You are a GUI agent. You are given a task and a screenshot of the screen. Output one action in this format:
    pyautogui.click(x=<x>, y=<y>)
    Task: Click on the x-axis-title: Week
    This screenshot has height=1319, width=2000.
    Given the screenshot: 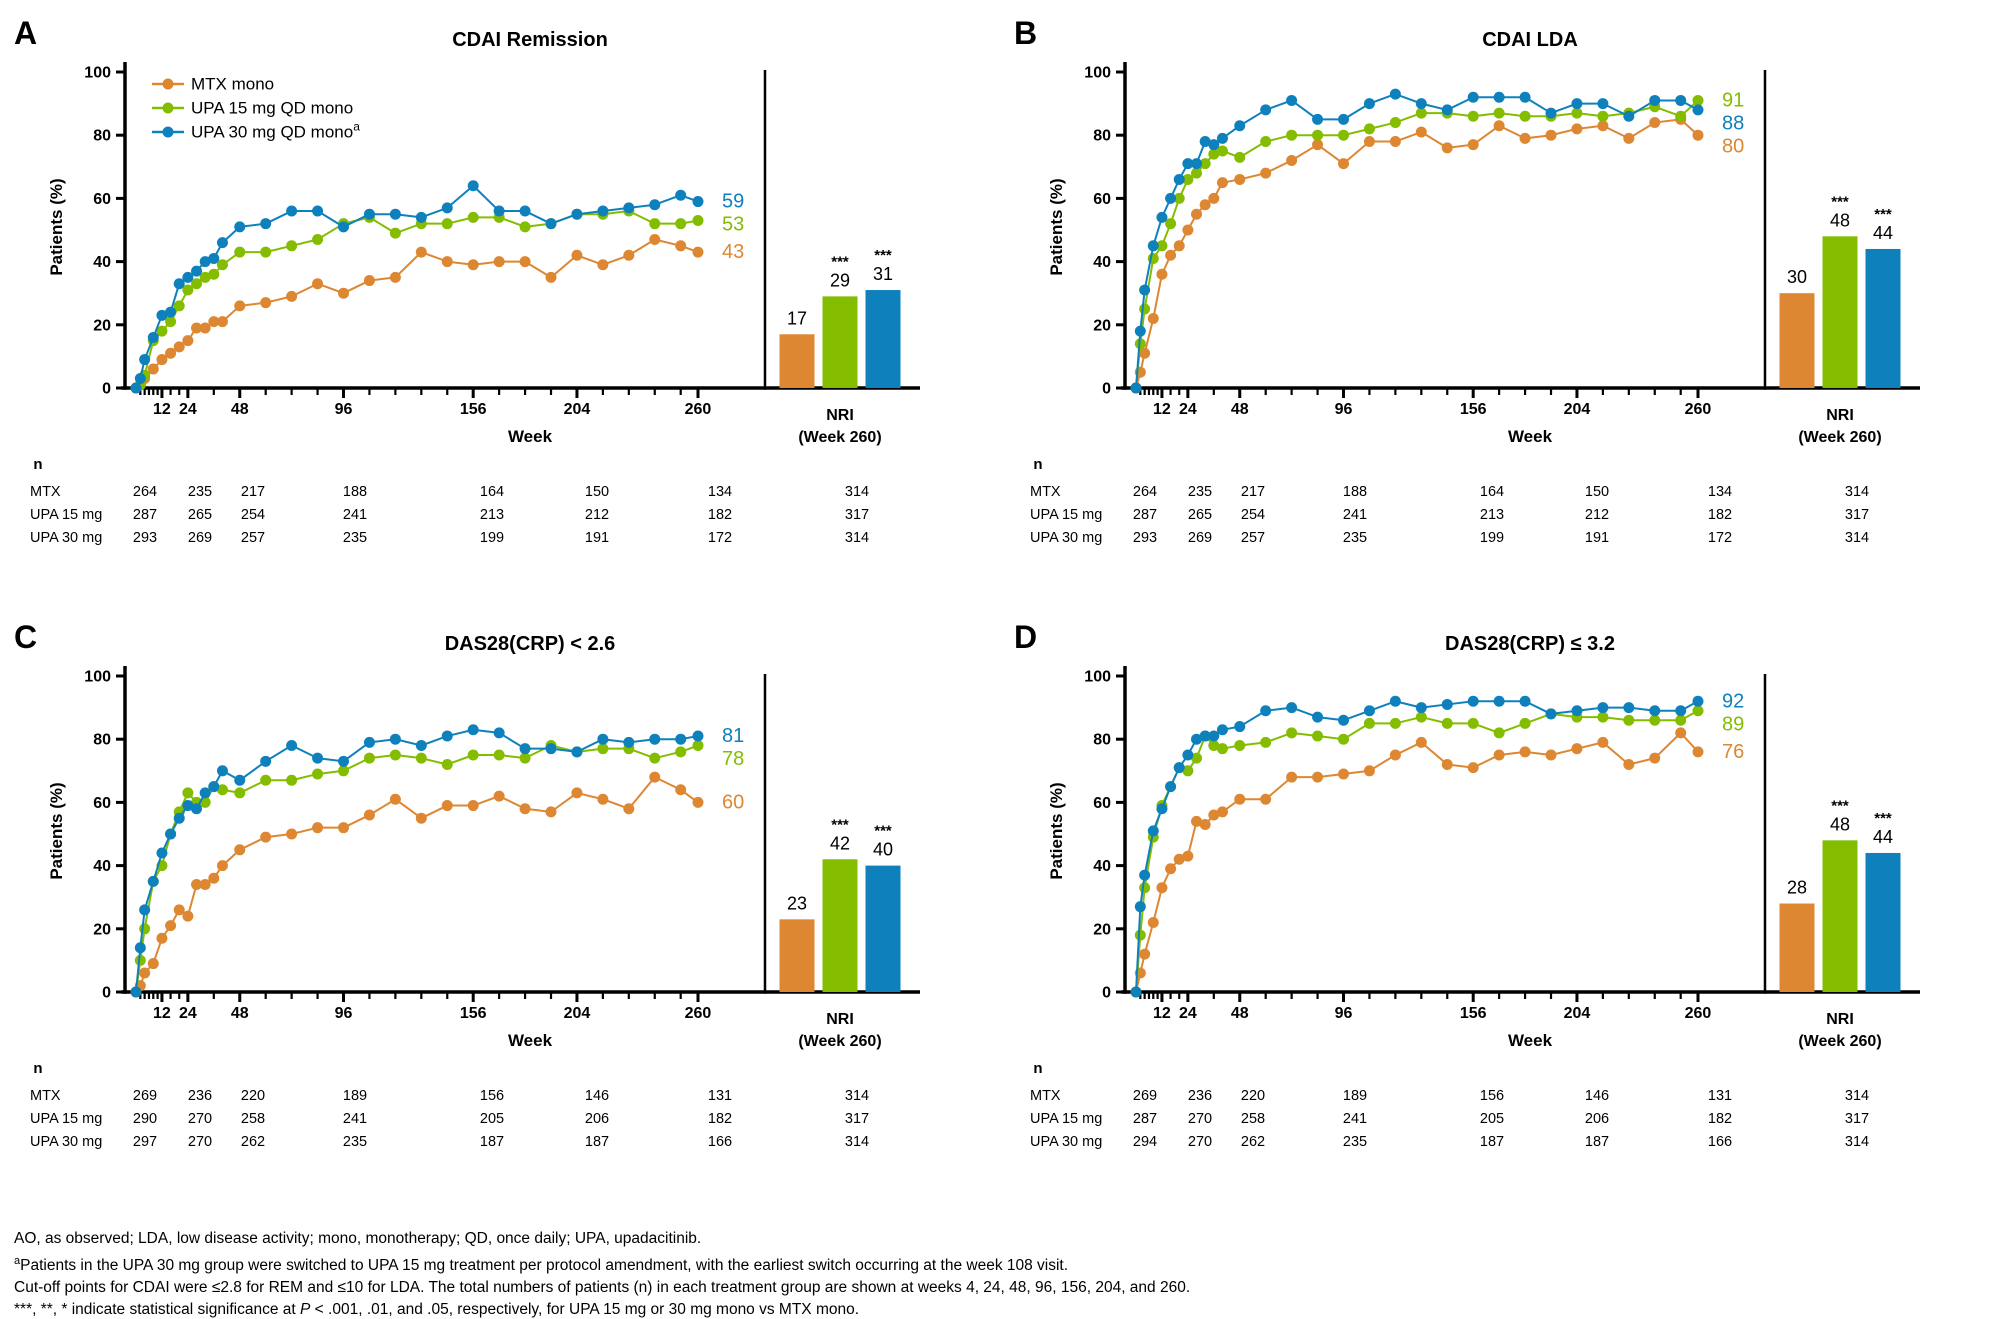 What is the action you would take?
    pyautogui.click(x=530, y=436)
    